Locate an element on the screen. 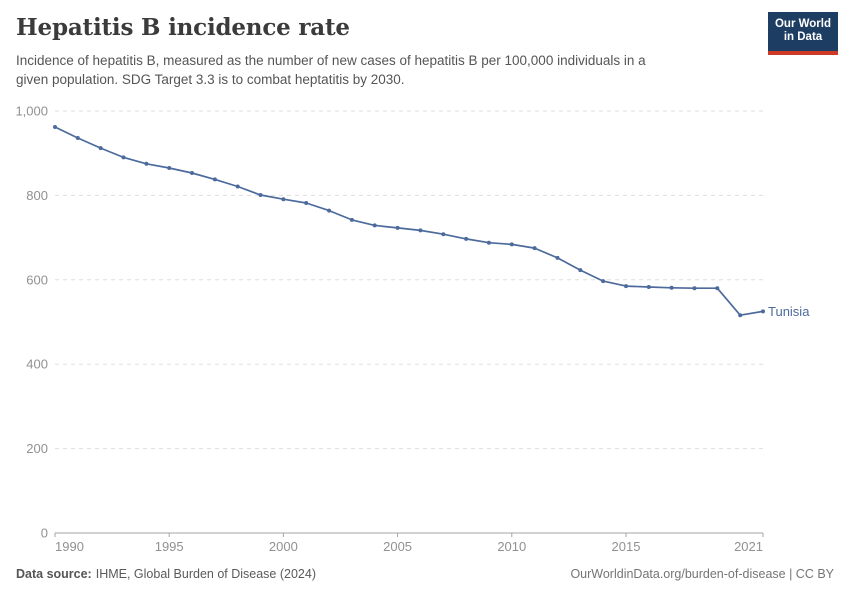 Image resolution: width=850 pixels, height=600 pixels. x-axis-tick-label: 2000 is located at coordinates (283, 546).